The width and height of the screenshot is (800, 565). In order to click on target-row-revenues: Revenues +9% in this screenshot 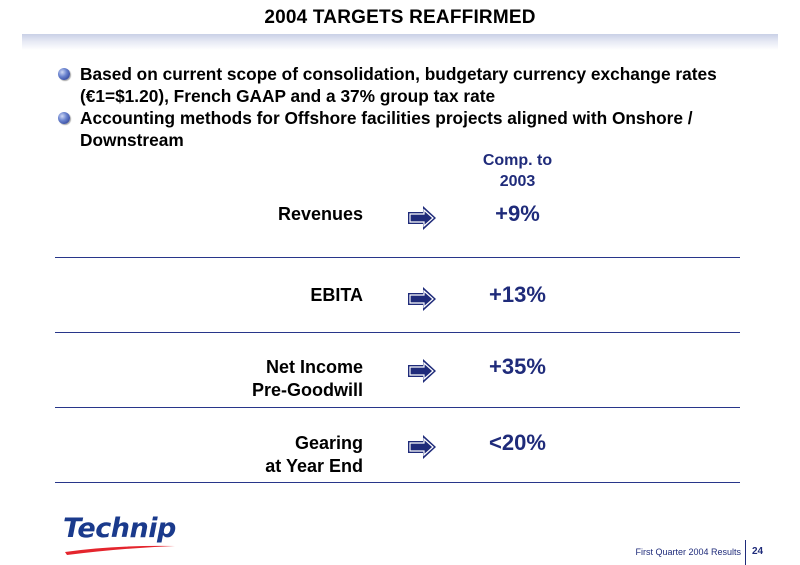, I will do `click(400, 232)`.